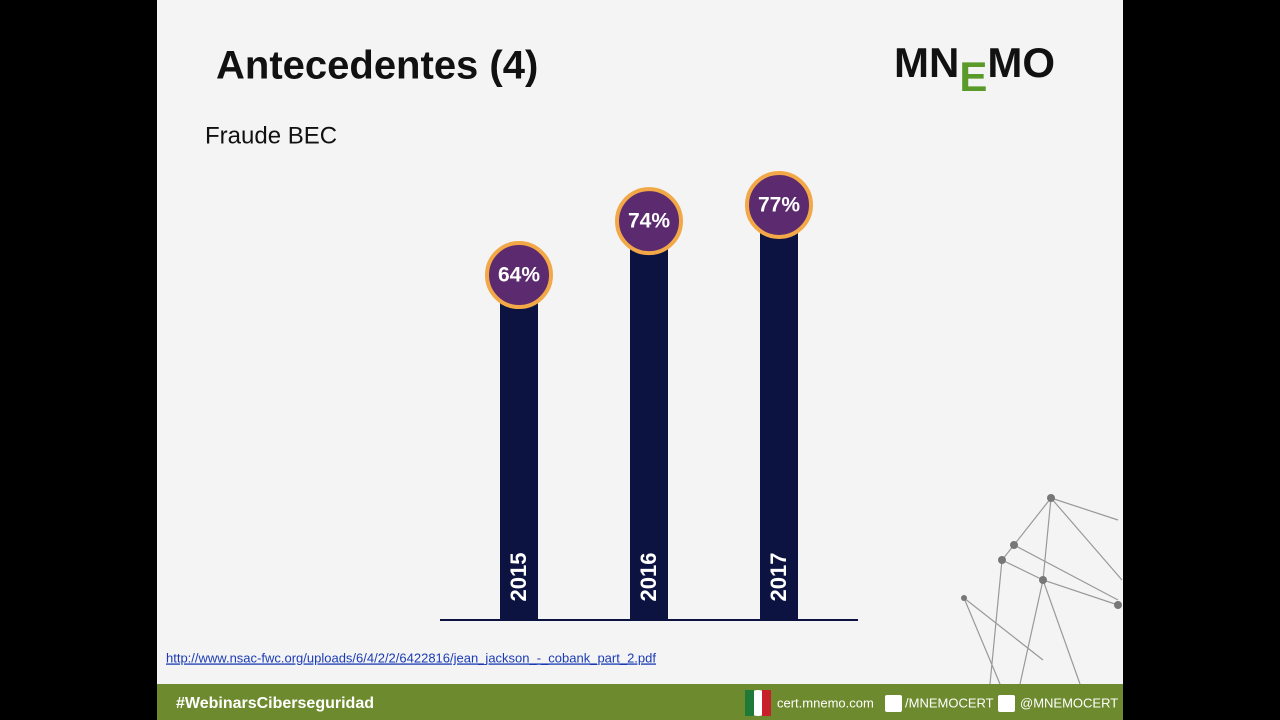 Image resolution: width=1280 pixels, height=720 pixels. I want to click on value-label: 74%, so click(649, 221).